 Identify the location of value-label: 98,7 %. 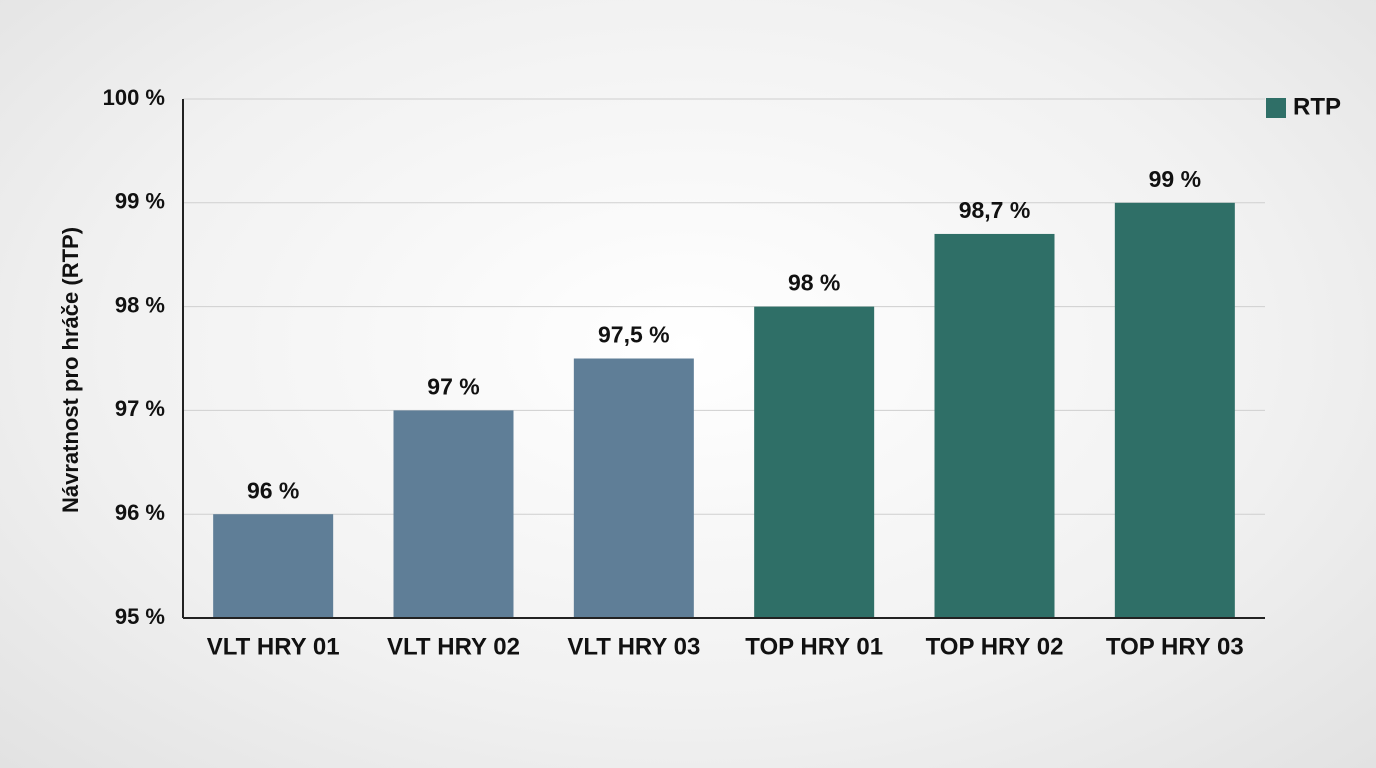
(995, 210).